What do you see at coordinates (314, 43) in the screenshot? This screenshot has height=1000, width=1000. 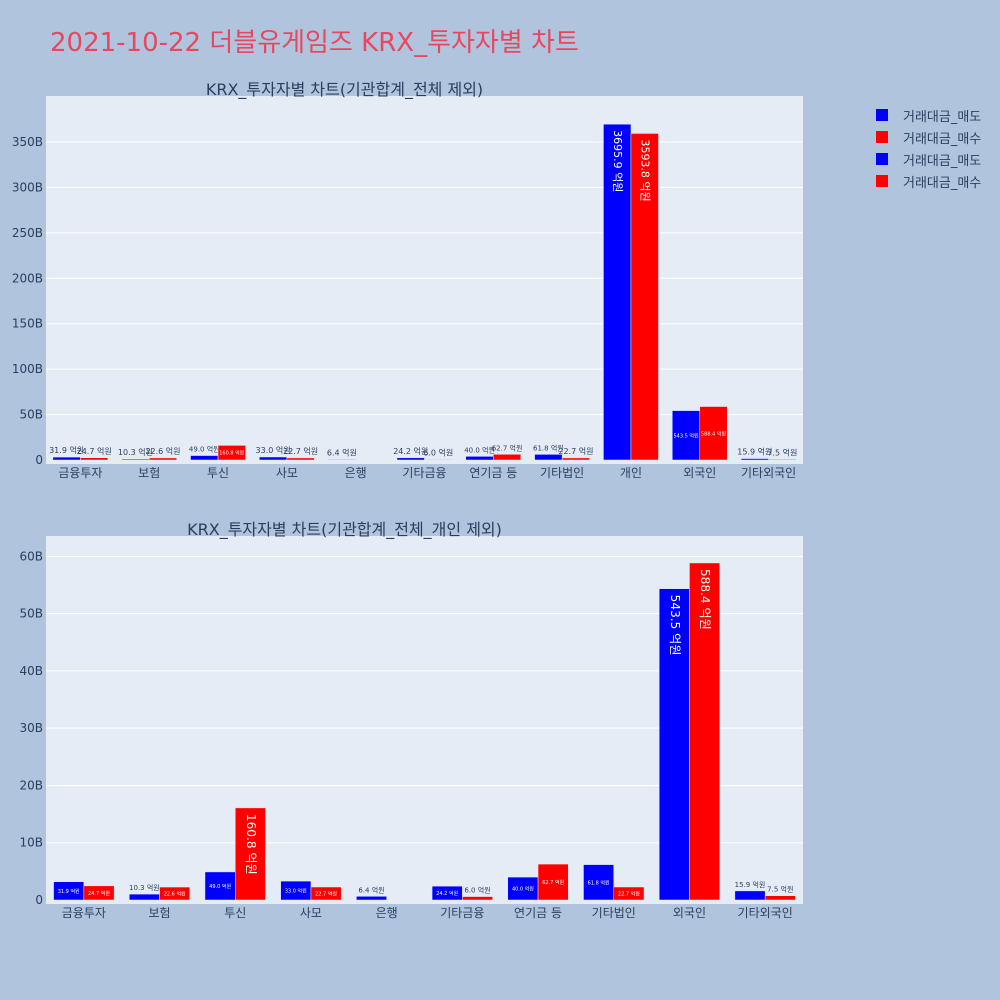 I see `page-title: 2021-10-22 더블유게임즈 KRX_투자자별 차트` at bounding box center [314, 43].